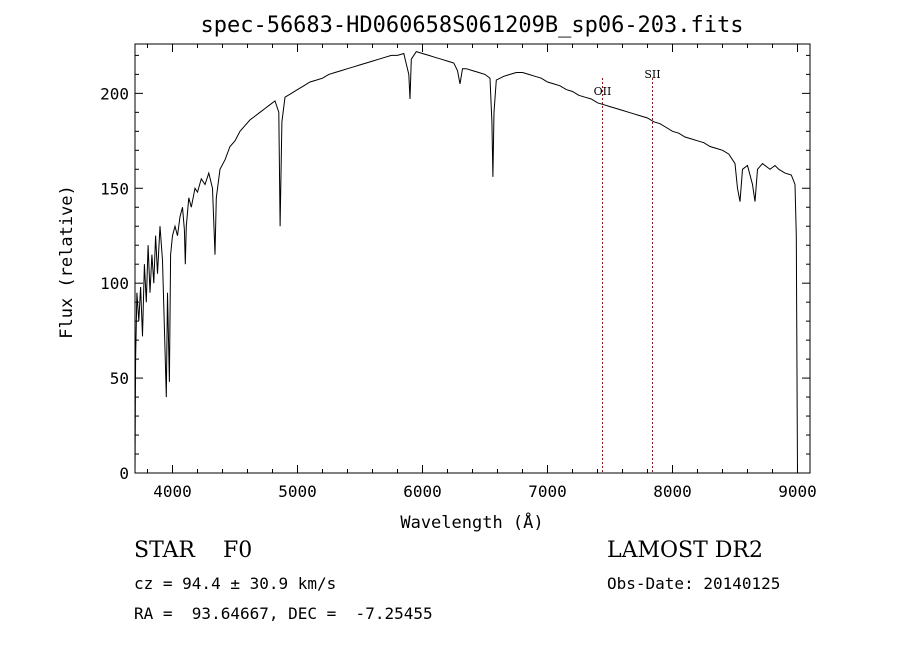 The height and width of the screenshot is (649, 900). What do you see at coordinates (797, 491) in the screenshot?
I see `x-tick-label: 9000` at bounding box center [797, 491].